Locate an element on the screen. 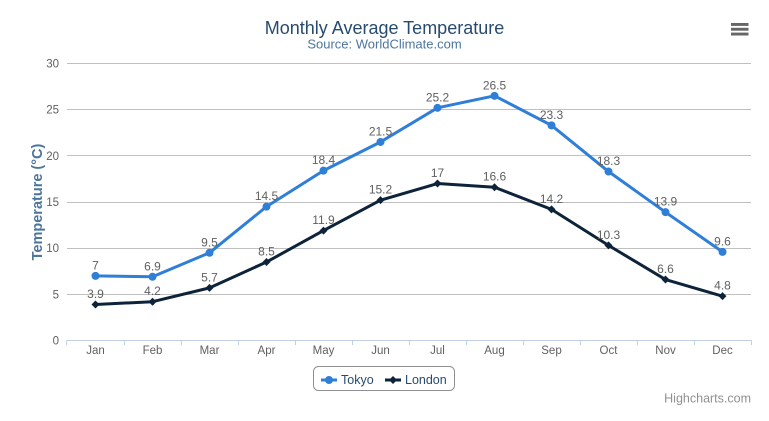 The image size is (769, 421). svg-text: 4.2 is located at coordinates (152, 291).